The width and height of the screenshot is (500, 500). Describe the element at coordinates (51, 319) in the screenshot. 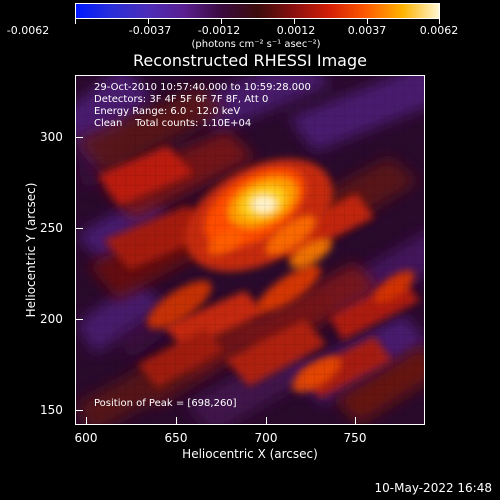

I see `y-axis-label: 200` at that location.